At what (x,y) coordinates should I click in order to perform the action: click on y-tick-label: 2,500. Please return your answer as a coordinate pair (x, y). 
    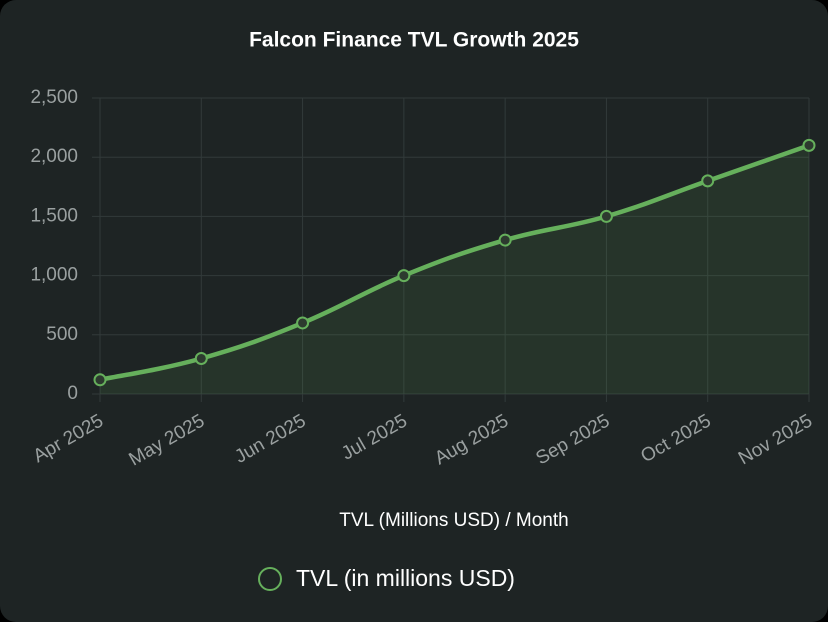
    Looking at the image, I should click on (54, 97).